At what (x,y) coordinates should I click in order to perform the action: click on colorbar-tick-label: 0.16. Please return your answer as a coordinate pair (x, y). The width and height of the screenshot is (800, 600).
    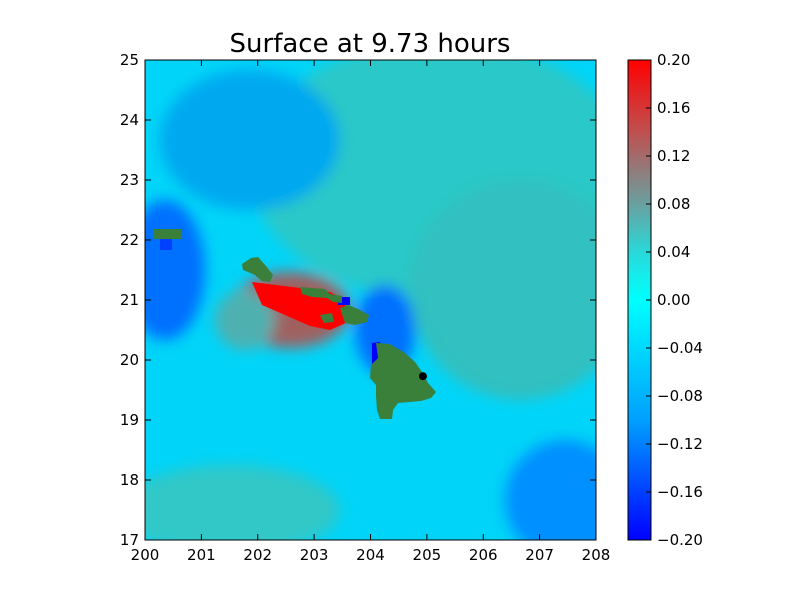
    Looking at the image, I should click on (673, 108).